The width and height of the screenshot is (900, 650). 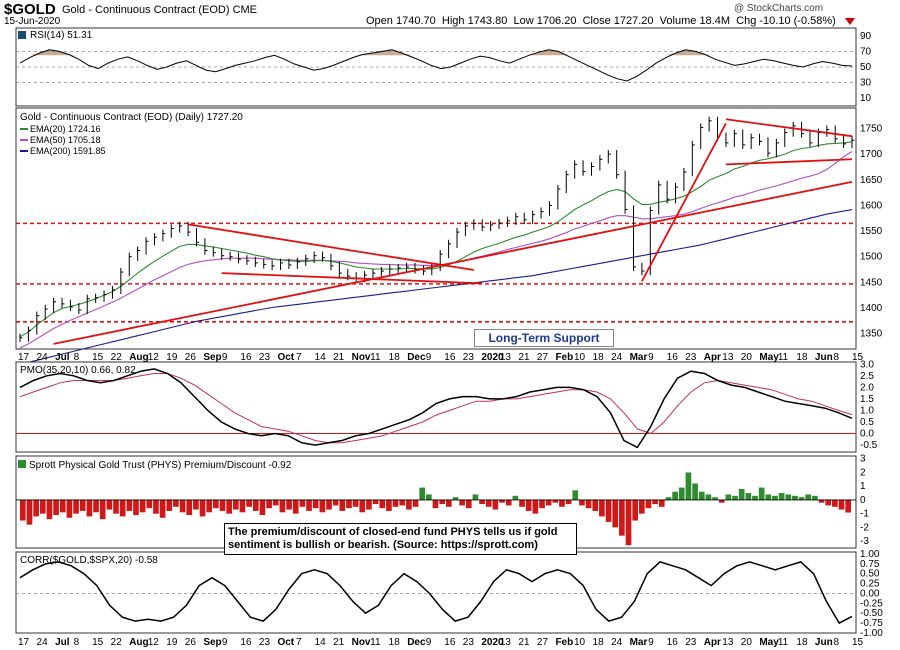 What do you see at coordinates (556, 21) in the screenshot?
I see `low-value: 1706.20` at bounding box center [556, 21].